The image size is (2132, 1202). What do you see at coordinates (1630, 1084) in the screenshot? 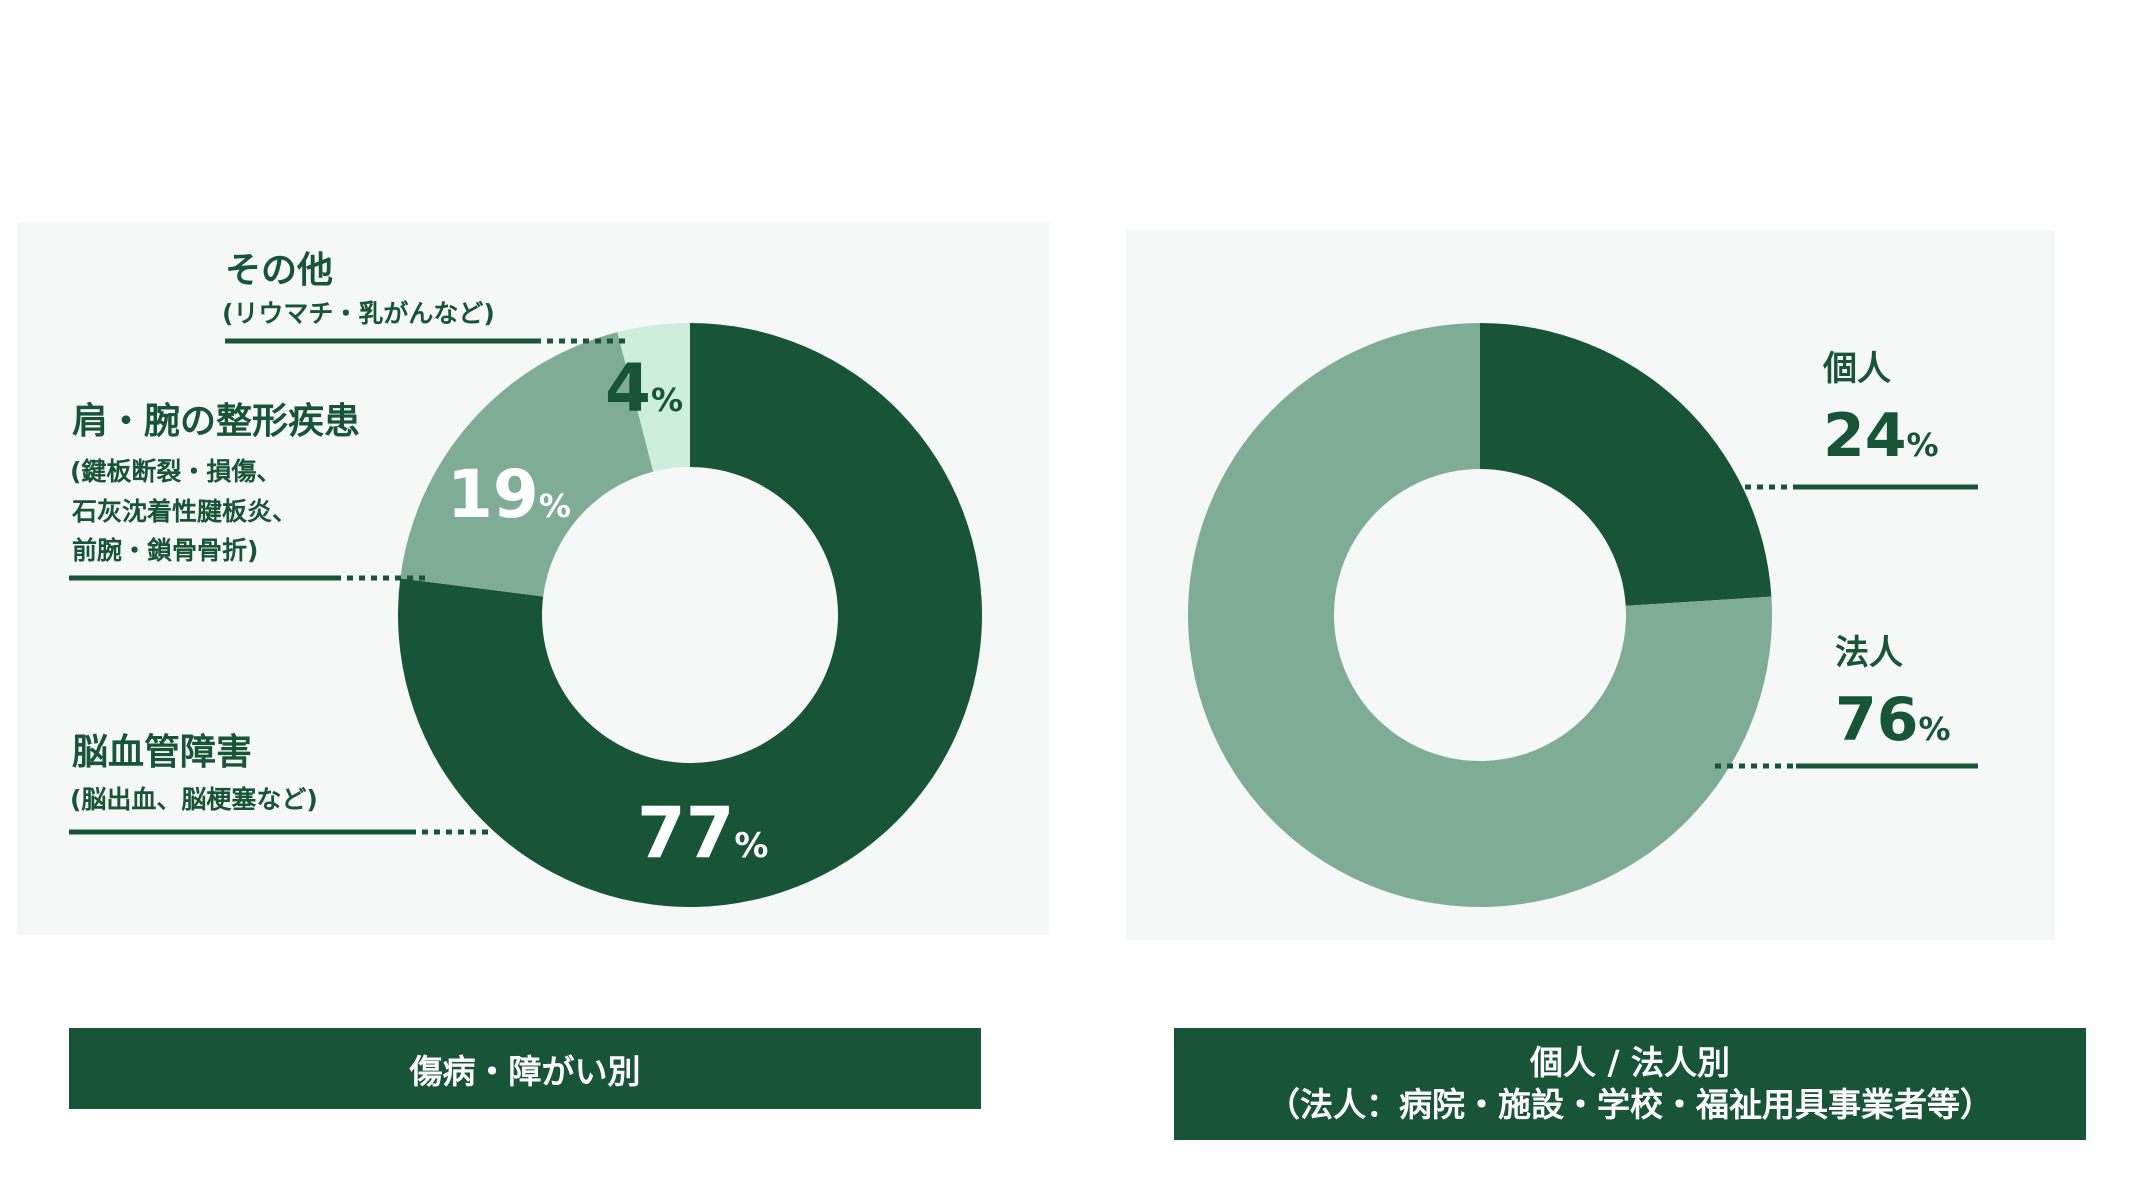
I see `caption-individual-corporate: 個人 / 法人別 （法人：病院・施設・学校・福祉用具事業者等）` at bounding box center [1630, 1084].